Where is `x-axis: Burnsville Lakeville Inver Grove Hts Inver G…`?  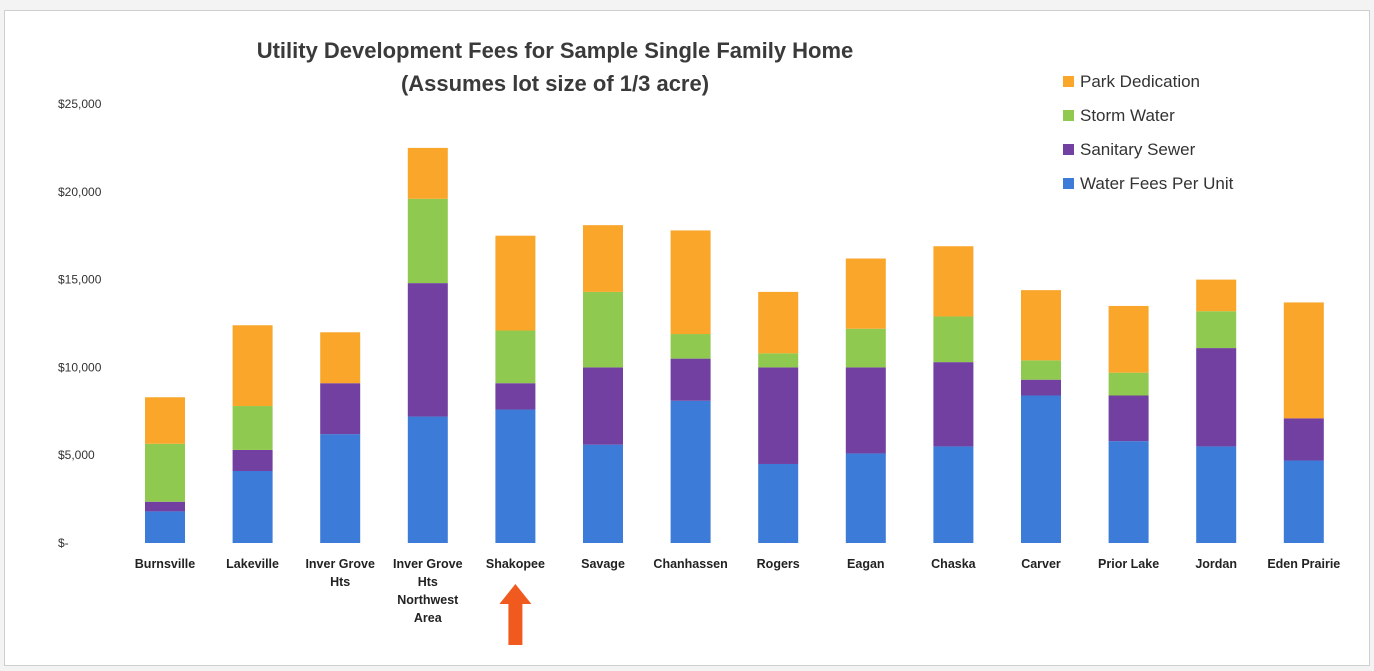
x-axis: Burnsville Lakeville Inver Grove Hts Inver G… is located at coordinates (738, 591).